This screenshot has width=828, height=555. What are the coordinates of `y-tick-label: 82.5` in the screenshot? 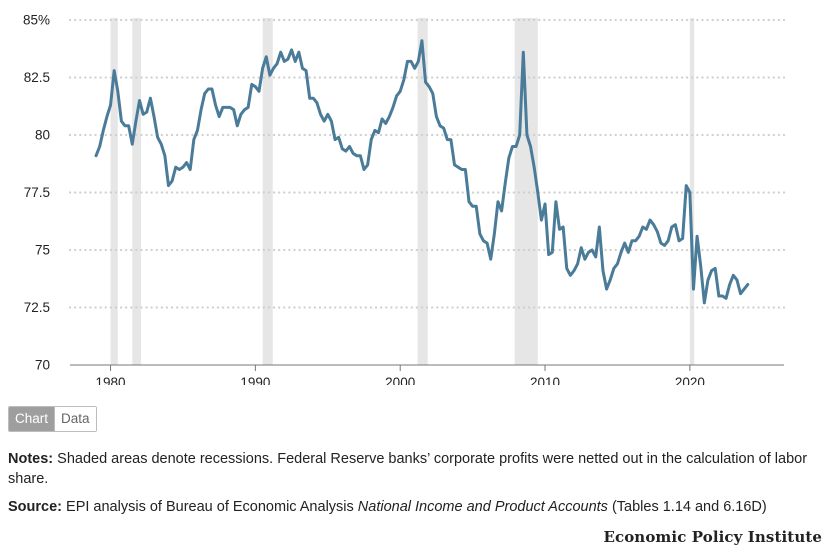 It's located at (37, 77).